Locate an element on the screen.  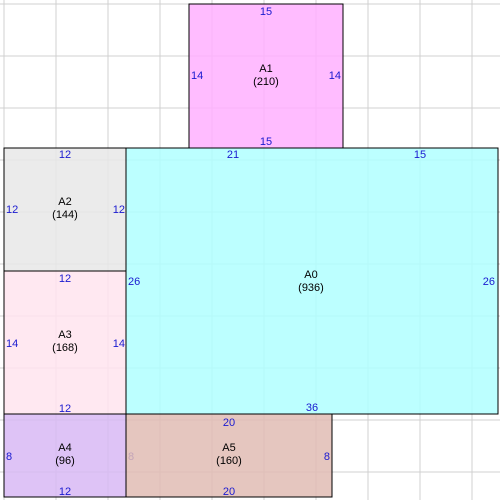
rect-a3-bottom-dim: 12 is located at coordinates (65, 409).